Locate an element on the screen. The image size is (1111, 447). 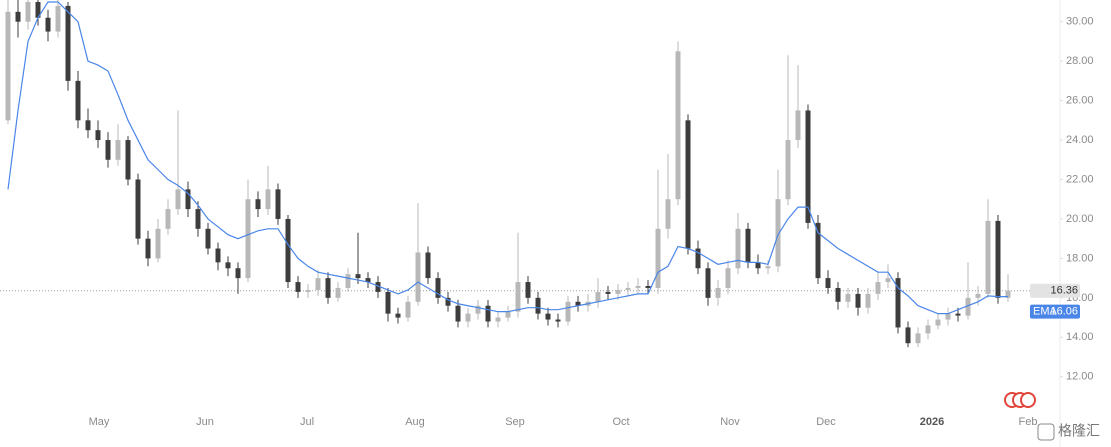
ema-box is located at coordinates (1055, 311).